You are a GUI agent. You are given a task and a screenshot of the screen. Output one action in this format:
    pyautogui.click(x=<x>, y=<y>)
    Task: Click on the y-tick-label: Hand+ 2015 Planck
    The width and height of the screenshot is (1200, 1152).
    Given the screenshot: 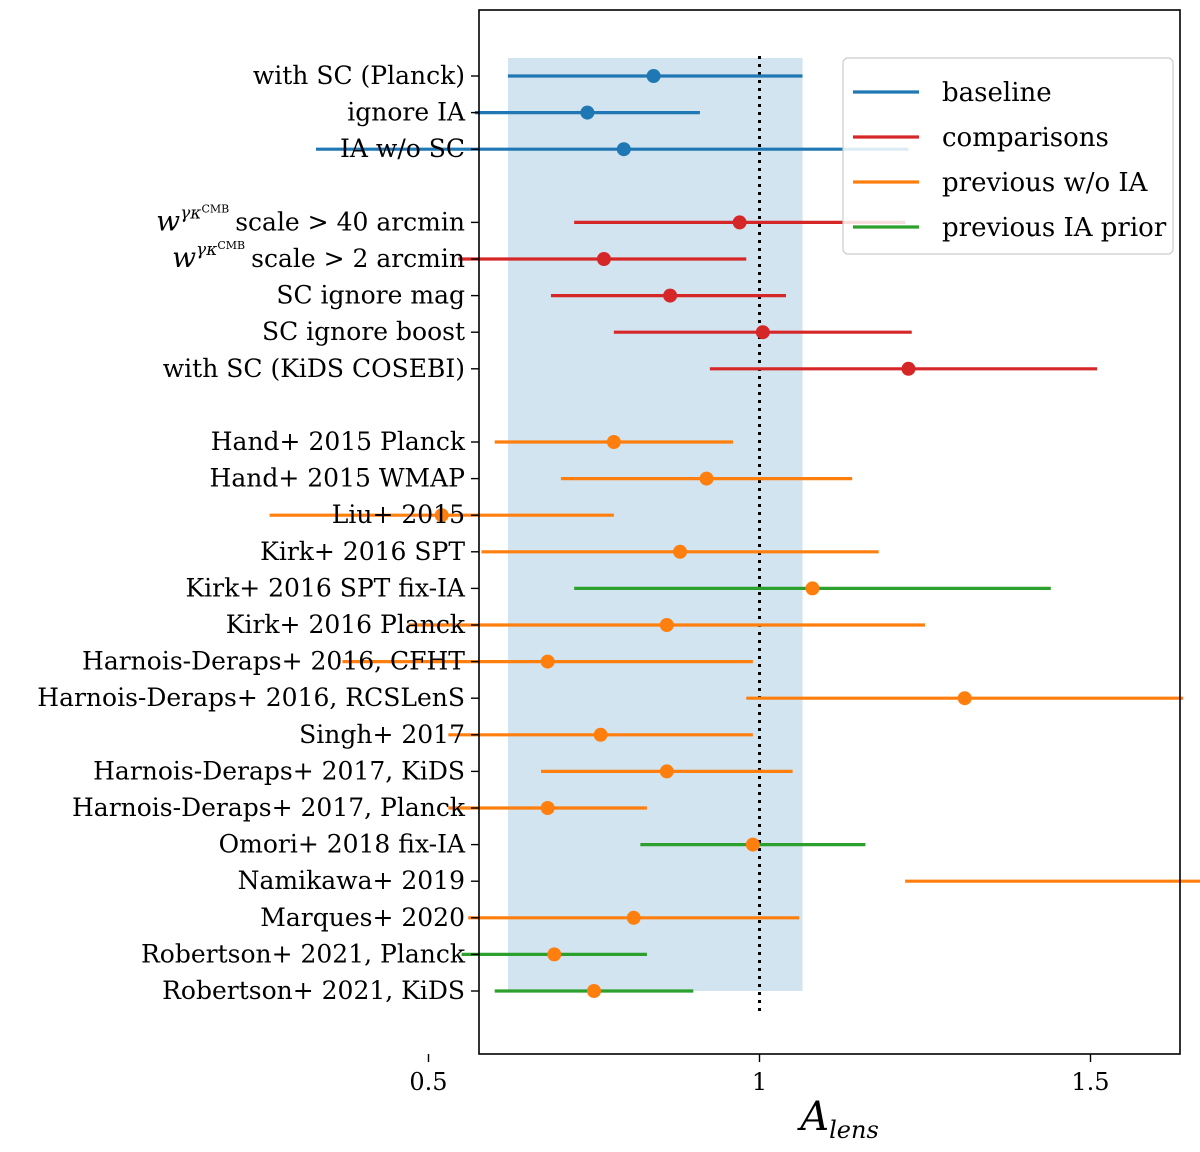 What is the action you would take?
    pyautogui.click(x=338, y=441)
    